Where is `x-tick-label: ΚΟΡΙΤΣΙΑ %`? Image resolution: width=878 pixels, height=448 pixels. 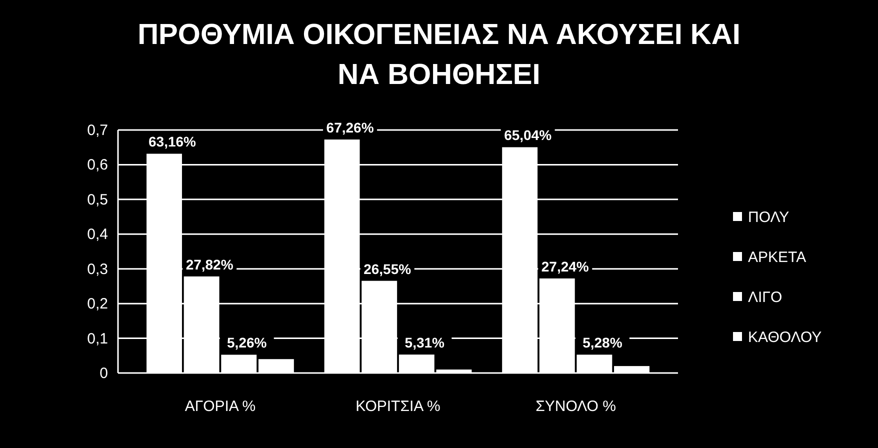
x-tick-label: ΚΟΡΙΤΣΙΑ % is located at coordinates (398, 406).